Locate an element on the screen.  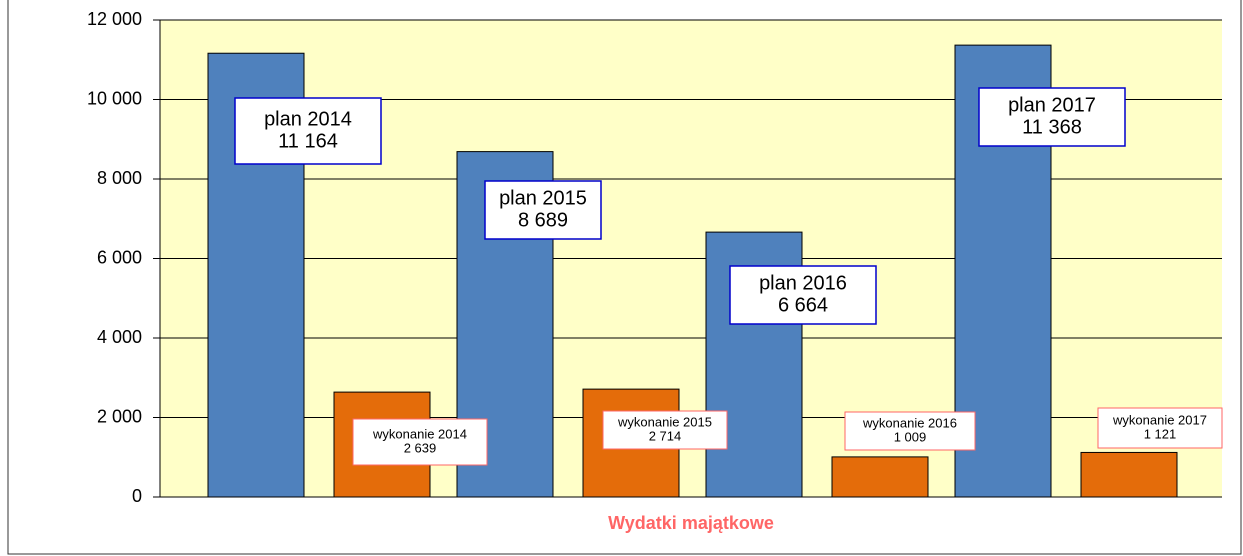
data-label: 11 368 is located at coordinates (1052, 127).